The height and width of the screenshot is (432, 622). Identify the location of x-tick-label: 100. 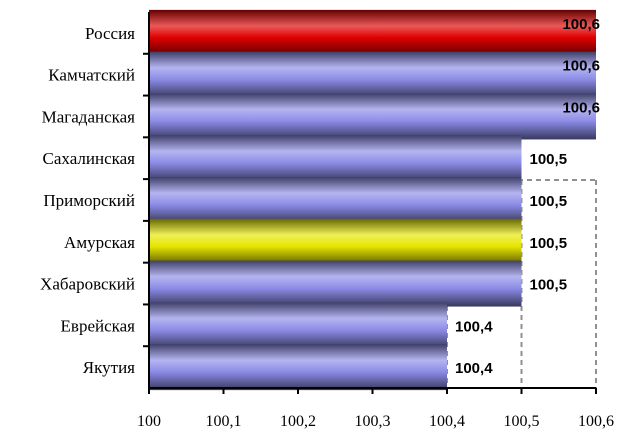
(149, 421).